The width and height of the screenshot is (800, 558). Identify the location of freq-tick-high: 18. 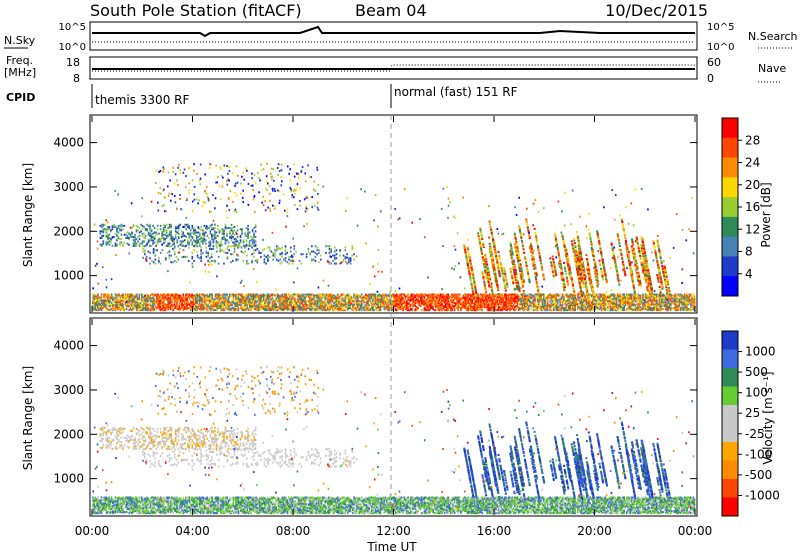
(73, 62).